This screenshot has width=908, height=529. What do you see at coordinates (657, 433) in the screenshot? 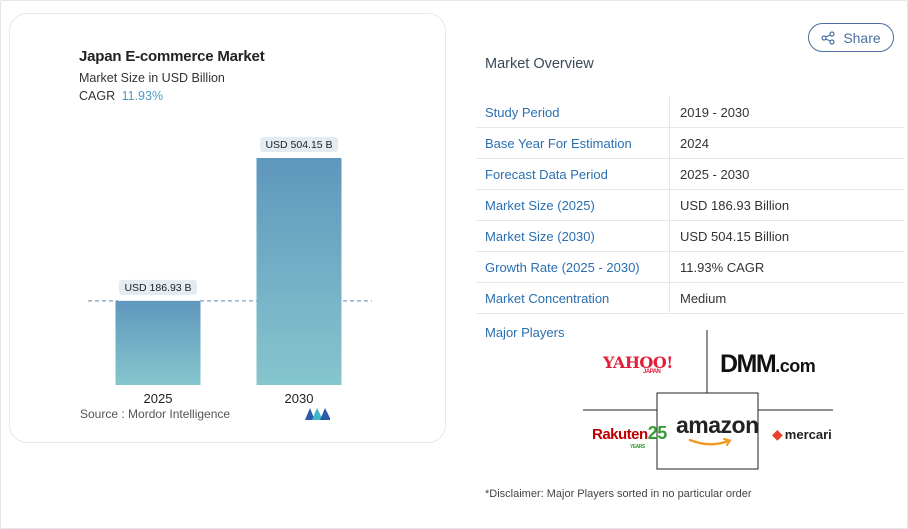
I see `rakuten-logo-num: 25` at bounding box center [657, 433].